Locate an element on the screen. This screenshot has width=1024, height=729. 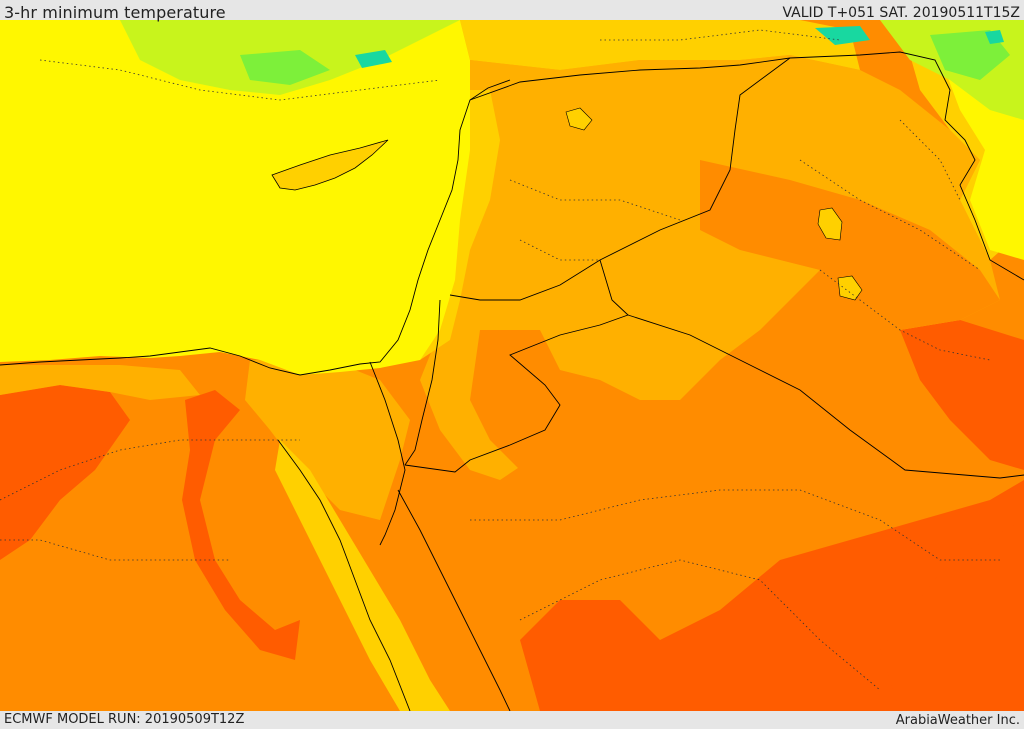
border-iraq-saudi is located at coordinates (825, 396).